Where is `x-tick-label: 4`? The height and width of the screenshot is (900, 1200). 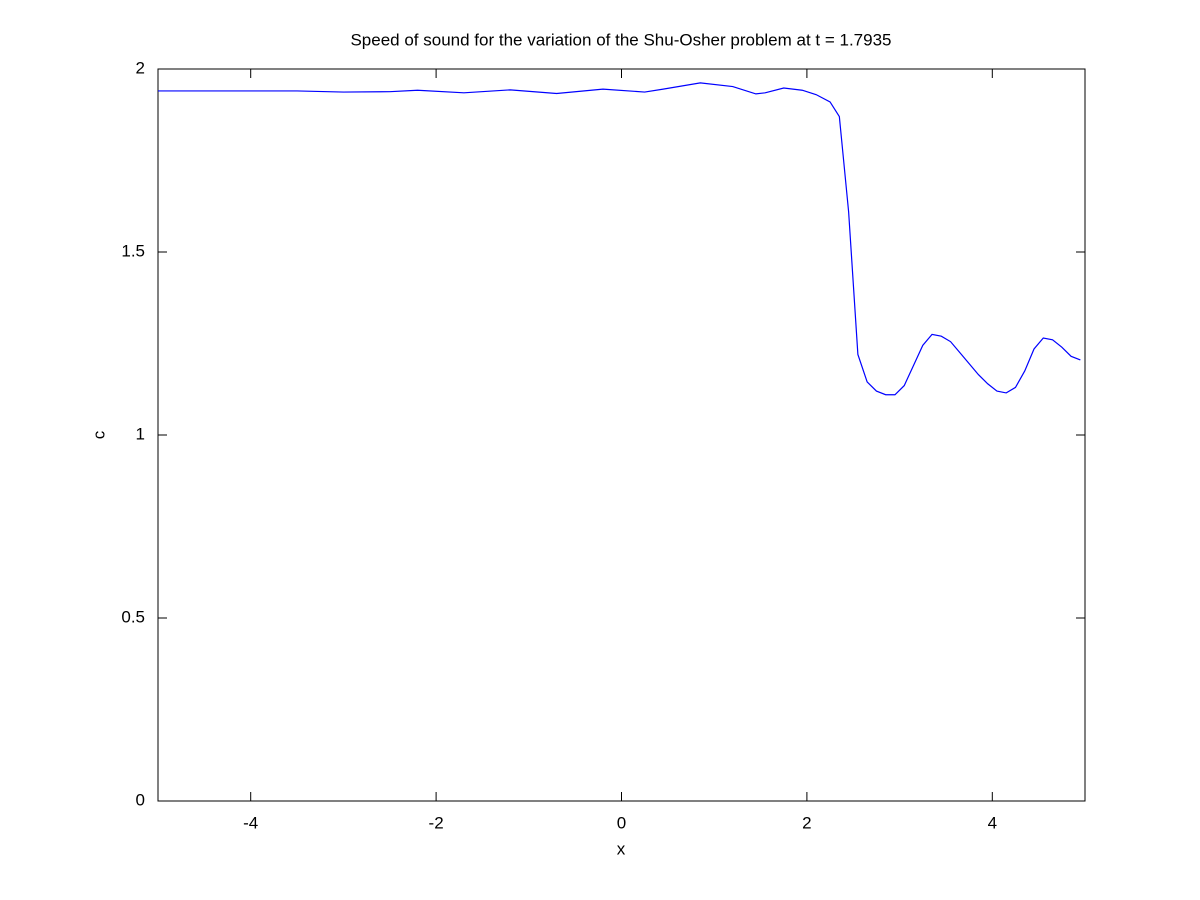
x-tick-label: 4 is located at coordinates (992, 822).